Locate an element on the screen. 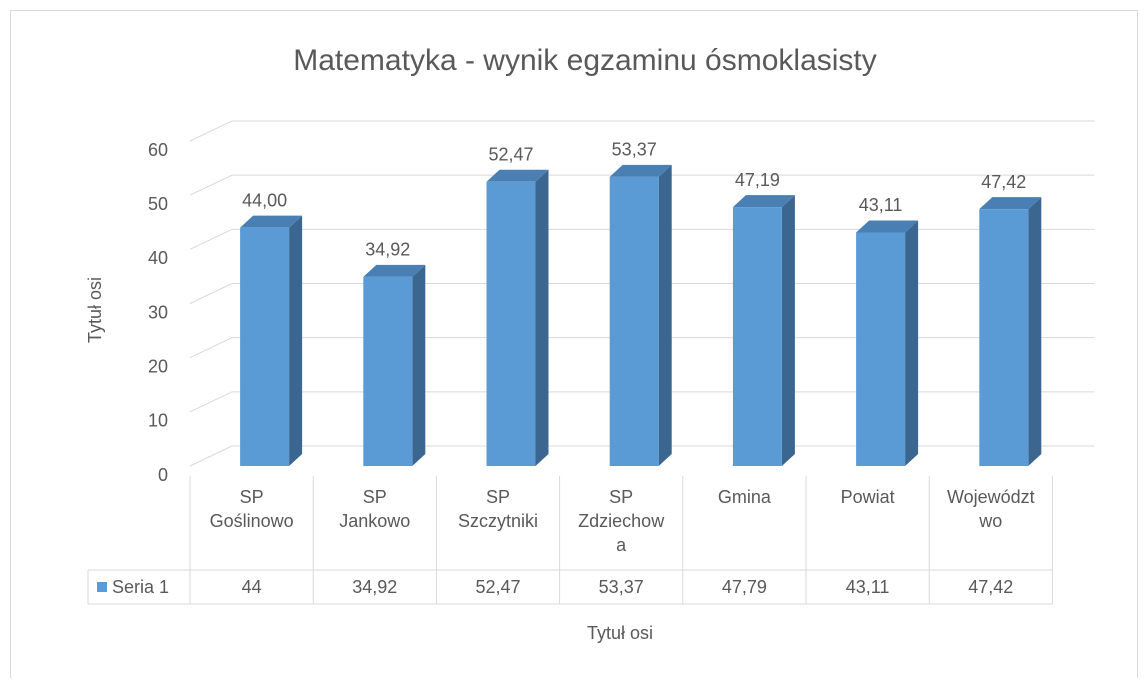 The image size is (1148, 683). x-tick-label-box: Województwo is located at coordinates (990, 509).